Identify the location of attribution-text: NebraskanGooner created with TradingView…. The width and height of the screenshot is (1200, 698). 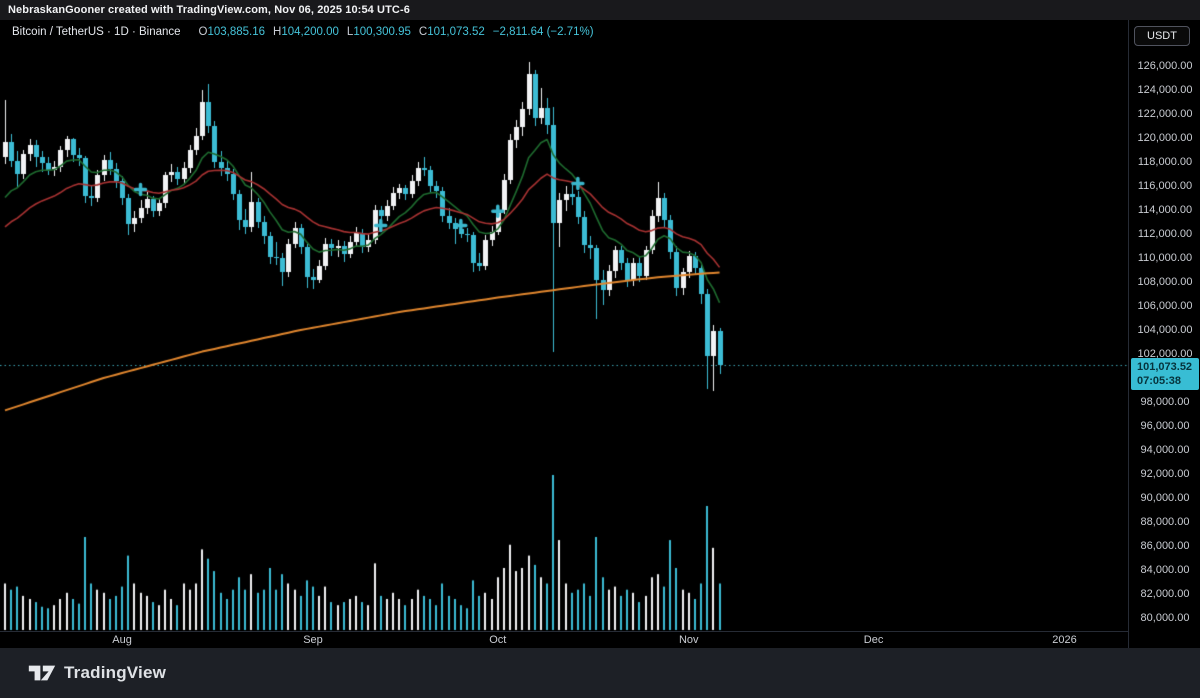
(209, 10).